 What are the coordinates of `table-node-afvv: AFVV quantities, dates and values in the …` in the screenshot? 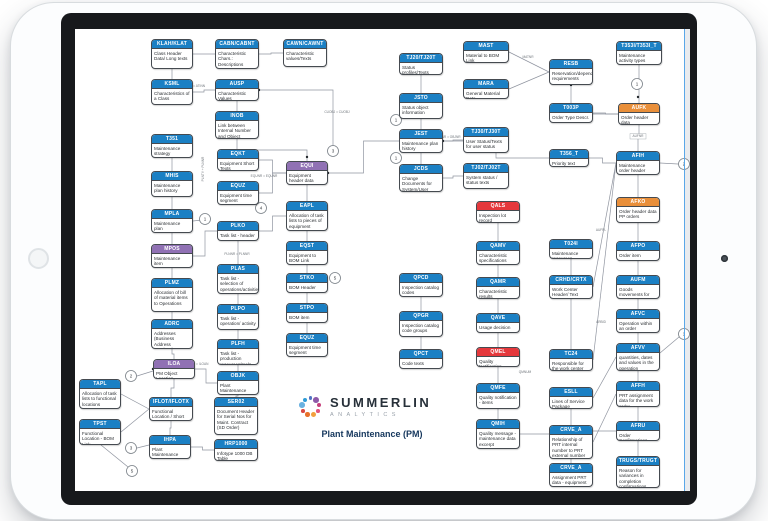 It's located at (638, 357).